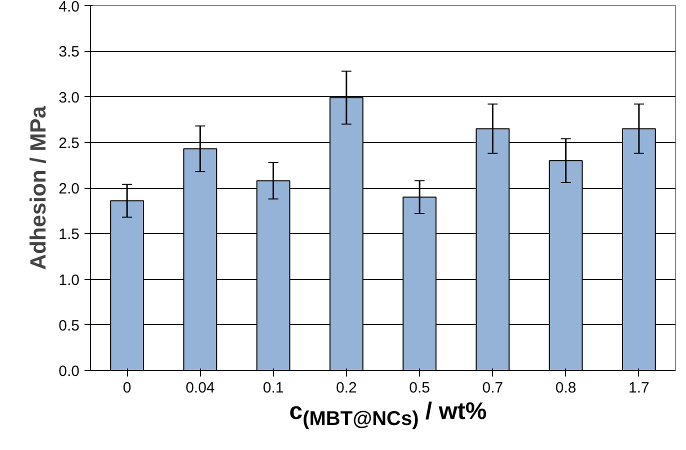 The height and width of the screenshot is (450, 686). Describe the element at coordinates (69, 189) in the screenshot. I see `y-tick-label: 2.0` at that location.